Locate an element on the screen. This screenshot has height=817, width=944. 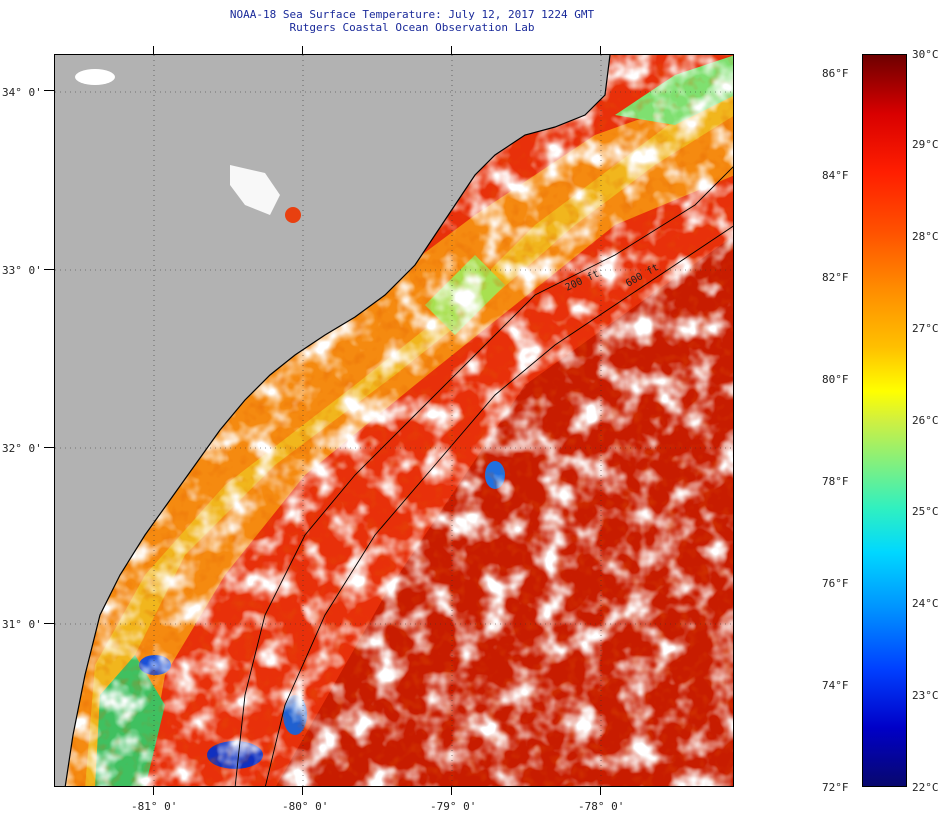
colorbar-label-23c: 23°C is located at coordinates (925, 695).